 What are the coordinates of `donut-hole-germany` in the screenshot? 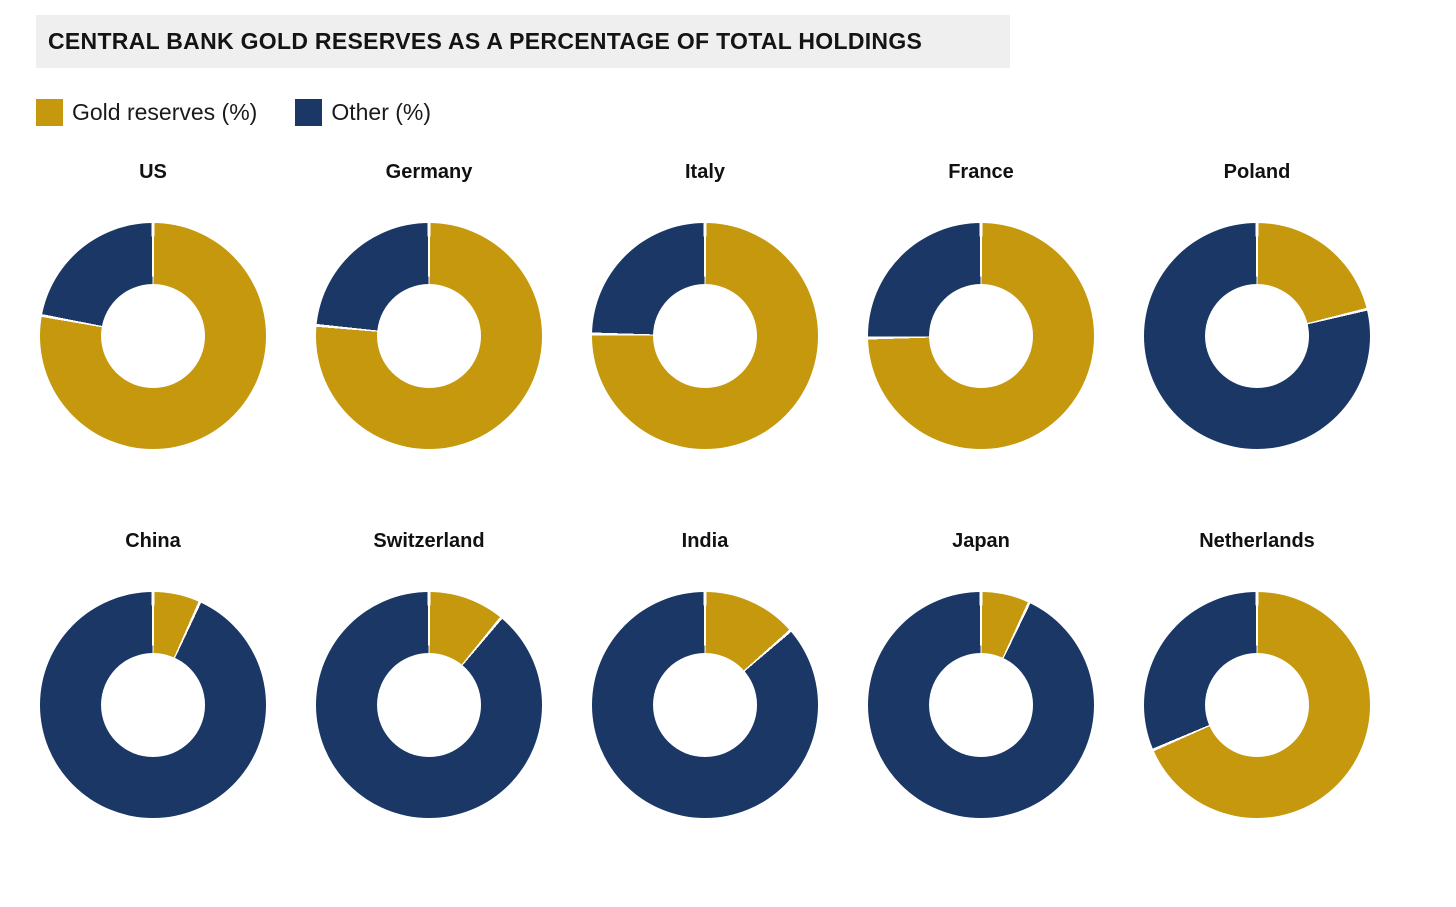 It's located at (429, 336).